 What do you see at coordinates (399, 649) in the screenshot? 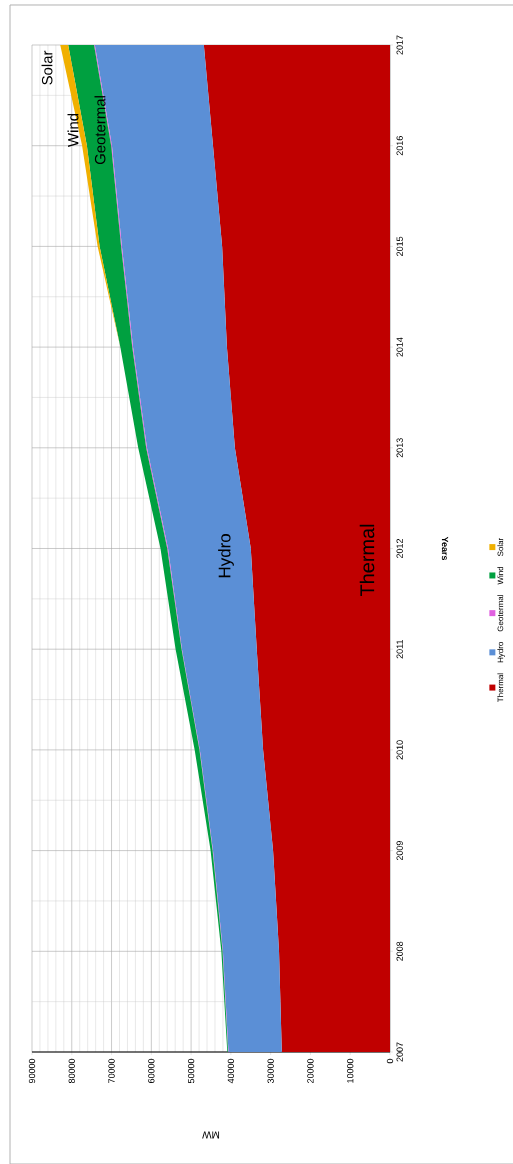
I see `y-tick-label: 2011` at bounding box center [399, 649].